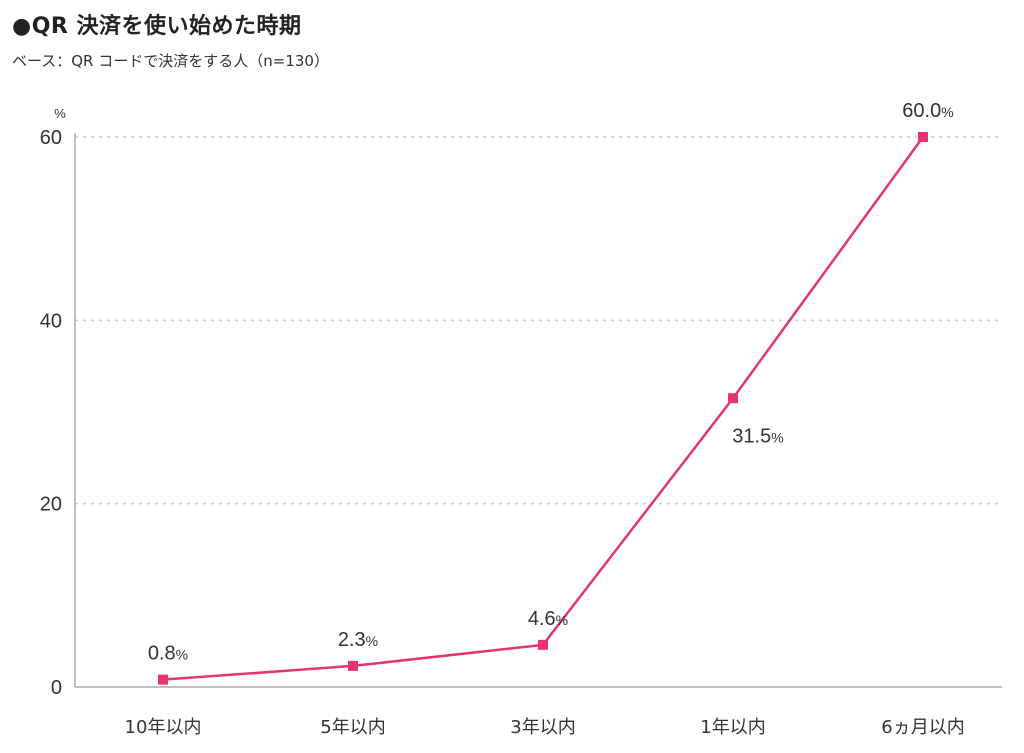 Image resolution: width=1024 pixels, height=753 pixels. I want to click on x-tick-label: 6ヵ月以内, so click(922, 727).